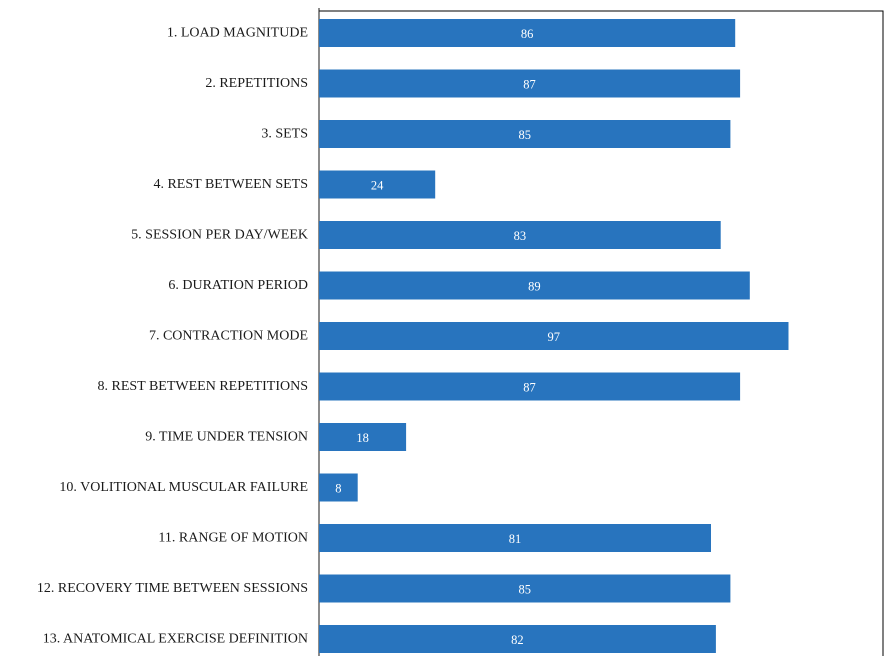 Image resolution: width=884 pixels, height=656 pixels. What do you see at coordinates (256, 83) in the screenshot?
I see `category-label: 2. REPETITIONS` at bounding box center [256, 83].